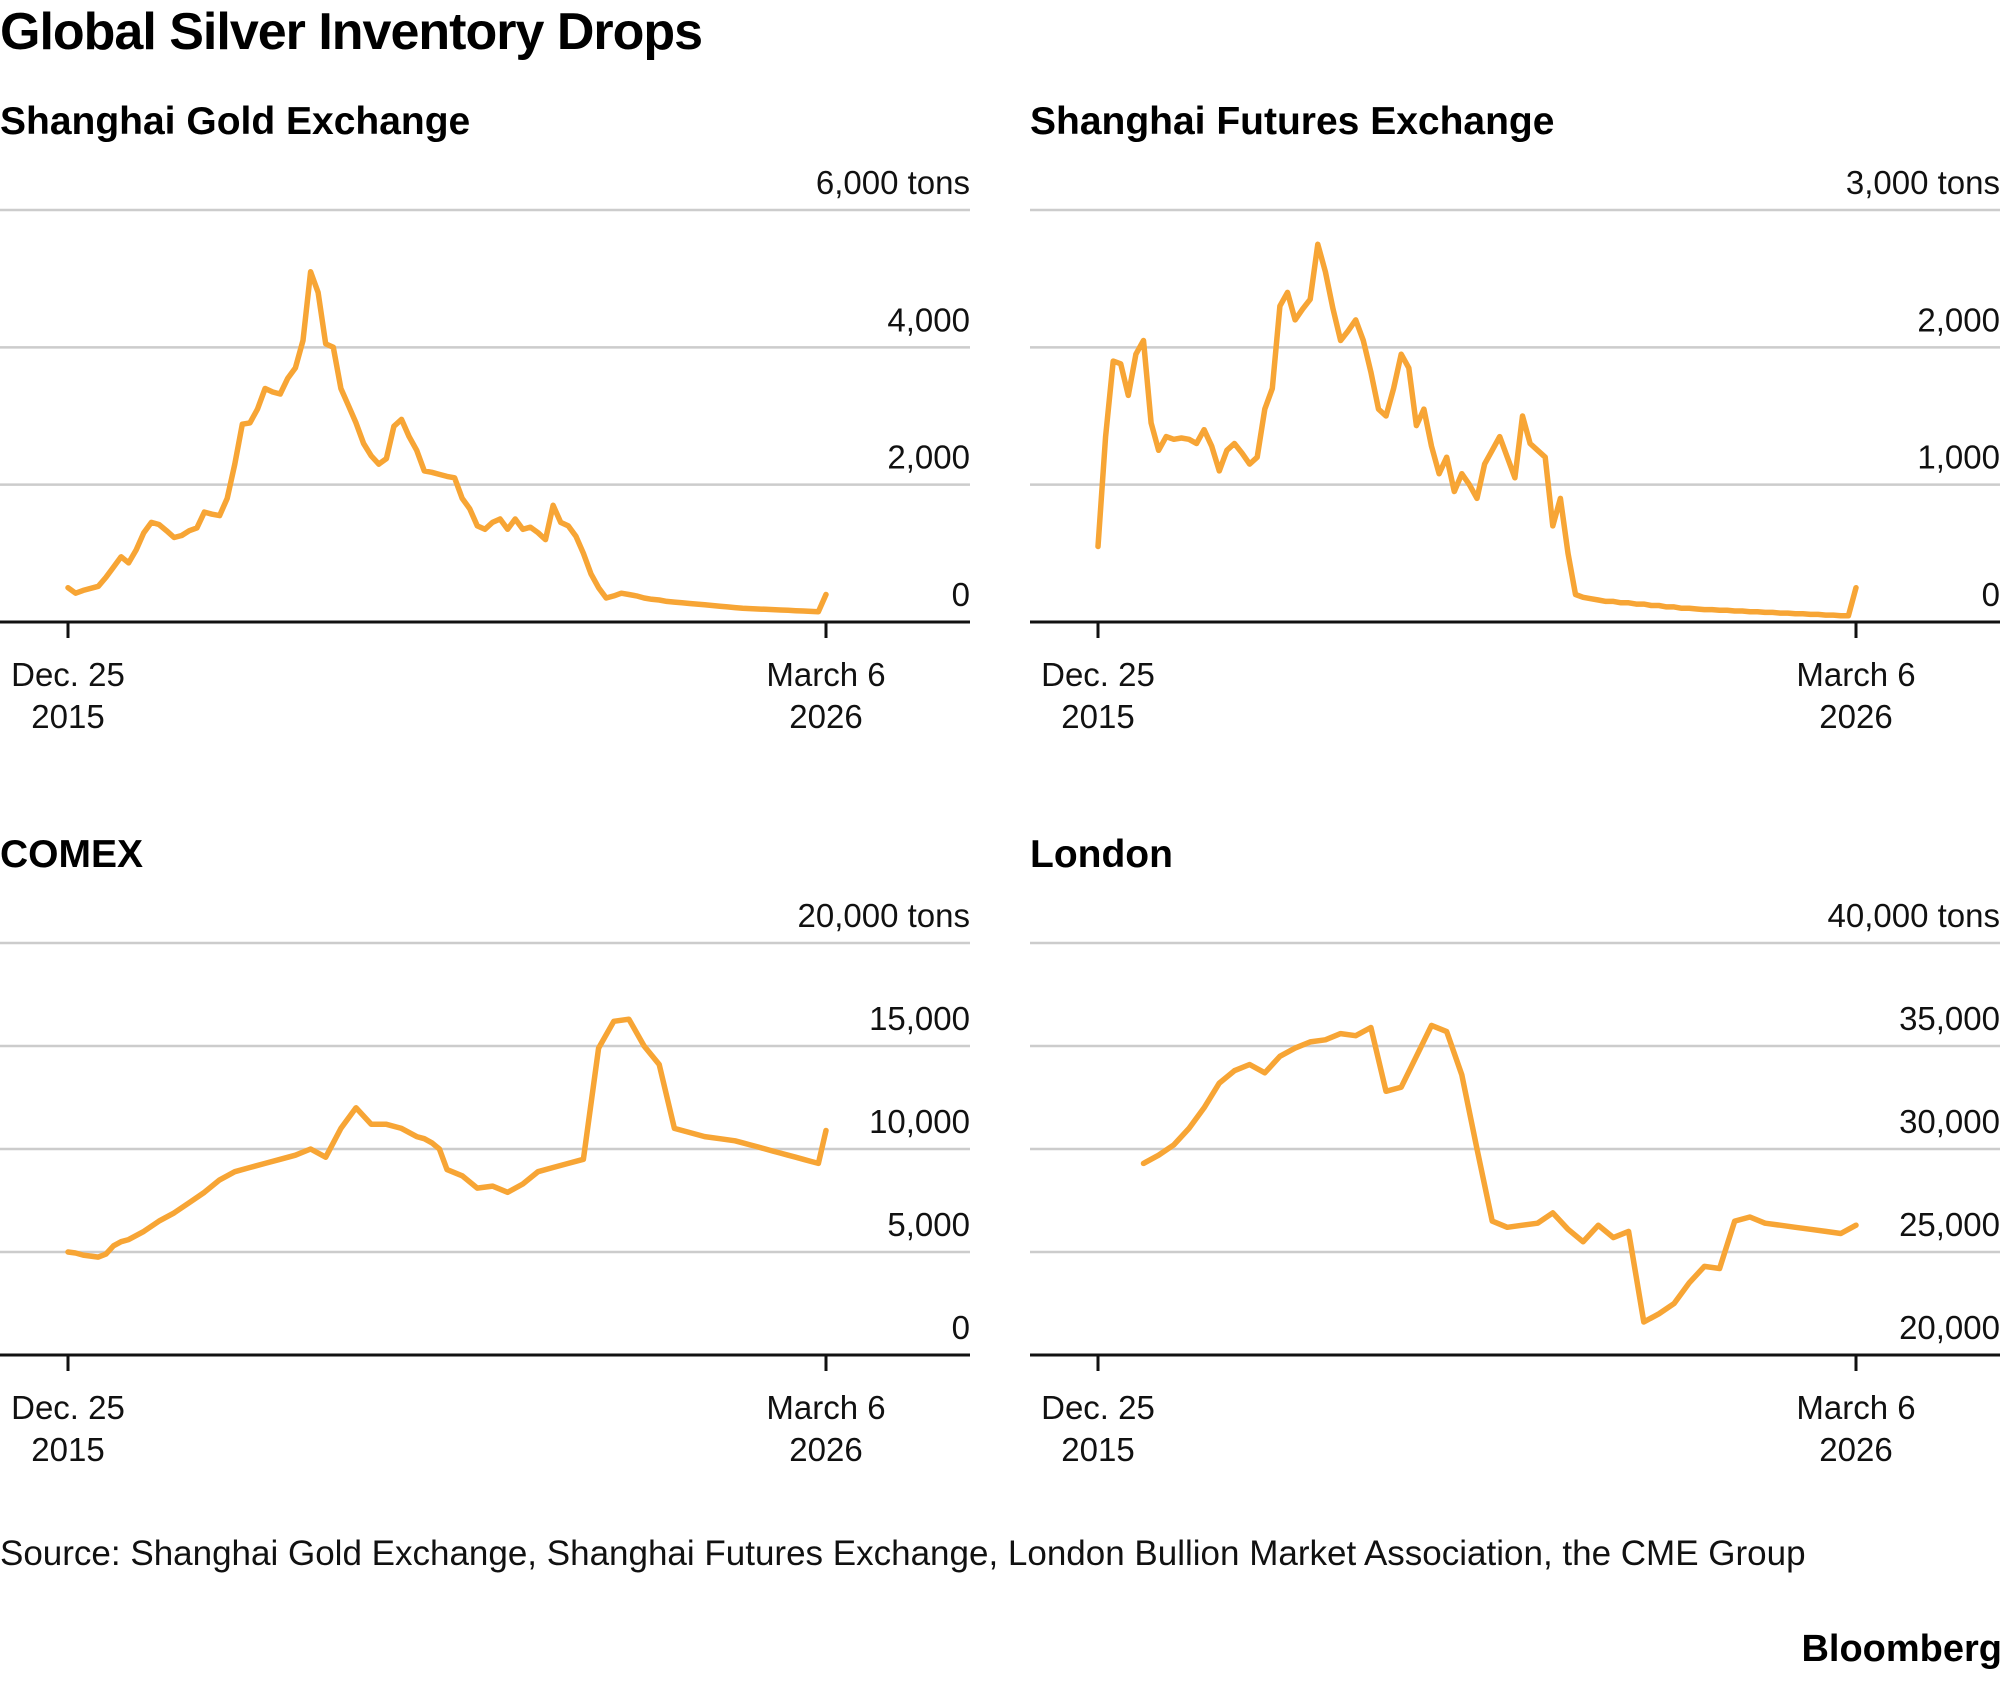  What do you see at coordinates (919, 1018) in the screenshot?
I see `y-tick-label: 15,000` at bounding box center [919, 1018].